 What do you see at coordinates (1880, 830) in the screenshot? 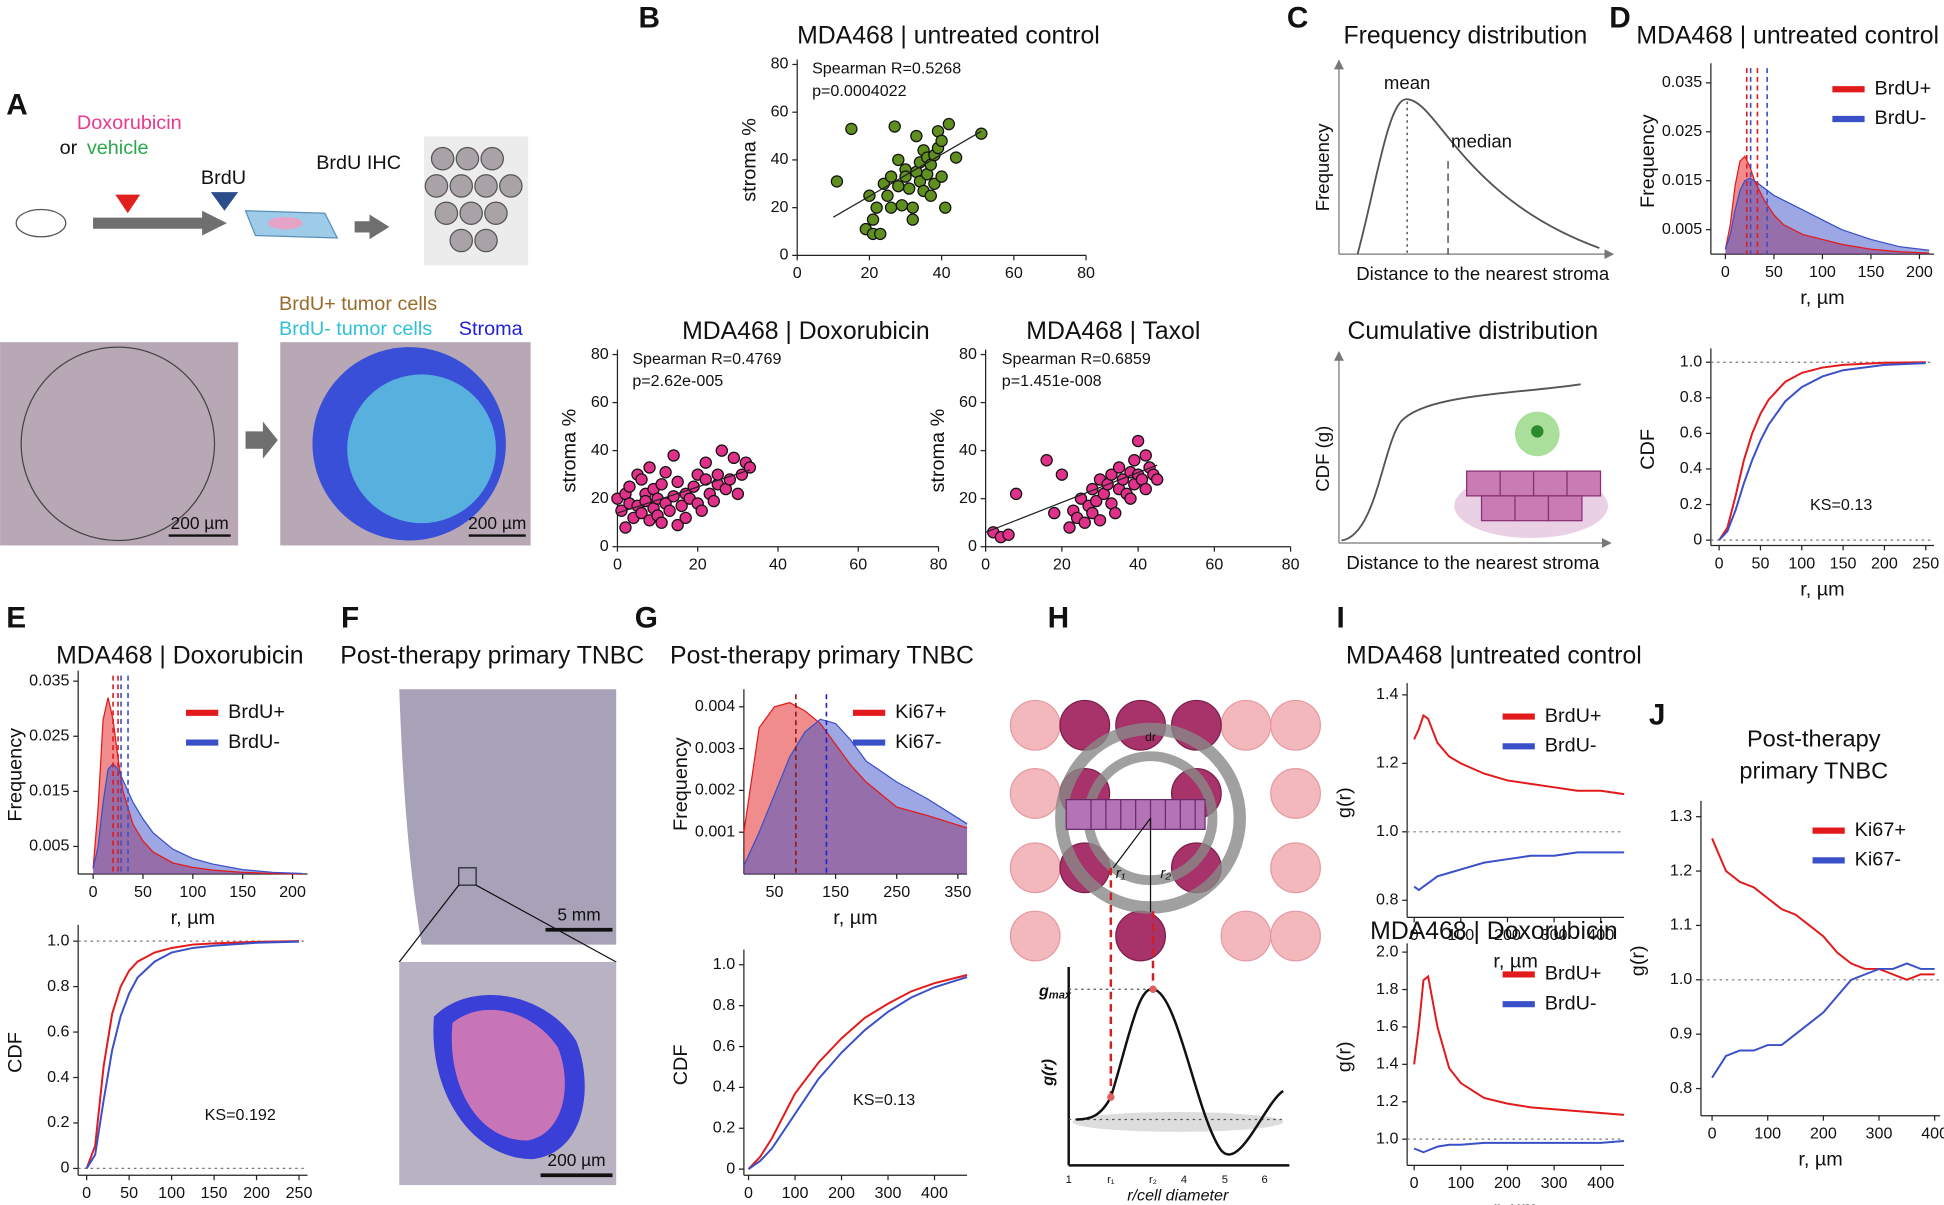
I see `legend-label: Ki67+` at bounding box center [1880, 830].